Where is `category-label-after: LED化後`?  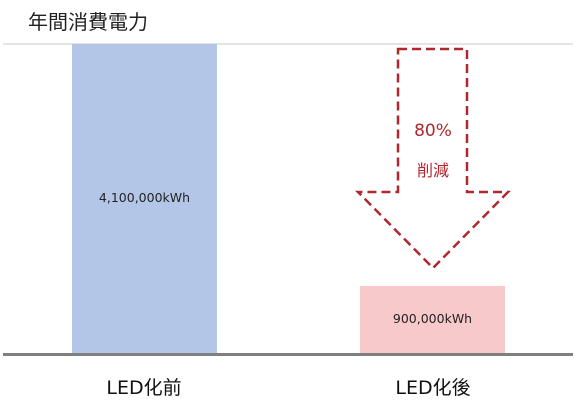
category-label-after: LED化後 is located at coordinates (433, 388).